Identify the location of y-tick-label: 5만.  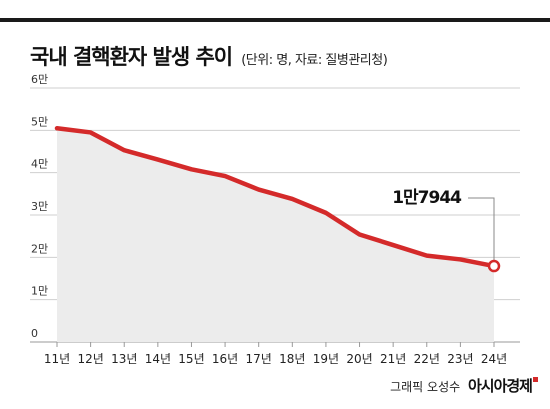
(39, 121).